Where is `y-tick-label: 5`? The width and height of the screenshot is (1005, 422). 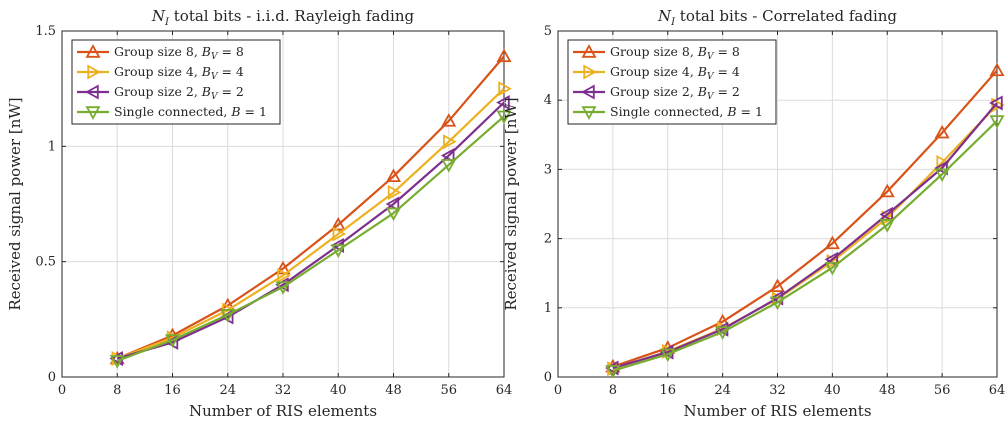
y-tick-label: 5 is located at coordinates (548, 31).